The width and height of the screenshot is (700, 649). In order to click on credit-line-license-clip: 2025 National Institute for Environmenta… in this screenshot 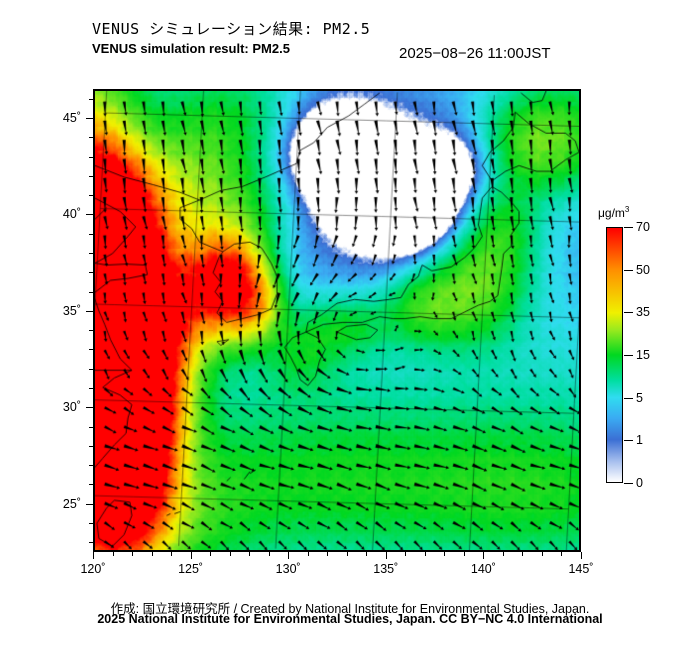, I will do `click(350, 625)`.